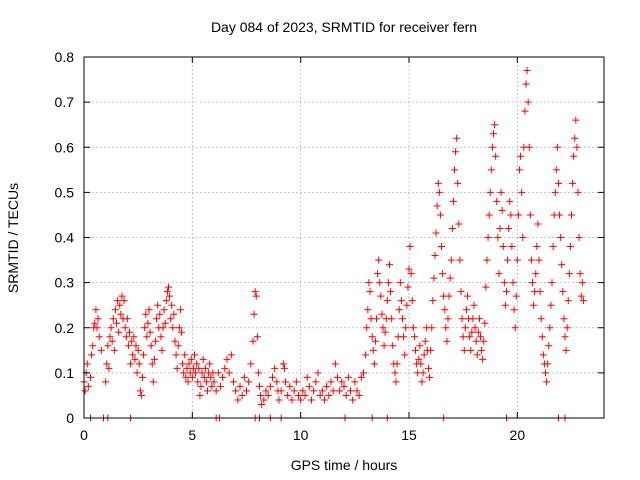 The height and width of the screenshot is (480, 640). Describe the element at coordinates (84, 435) in the screenshot. I see `x-tick-label: 0` at that location.